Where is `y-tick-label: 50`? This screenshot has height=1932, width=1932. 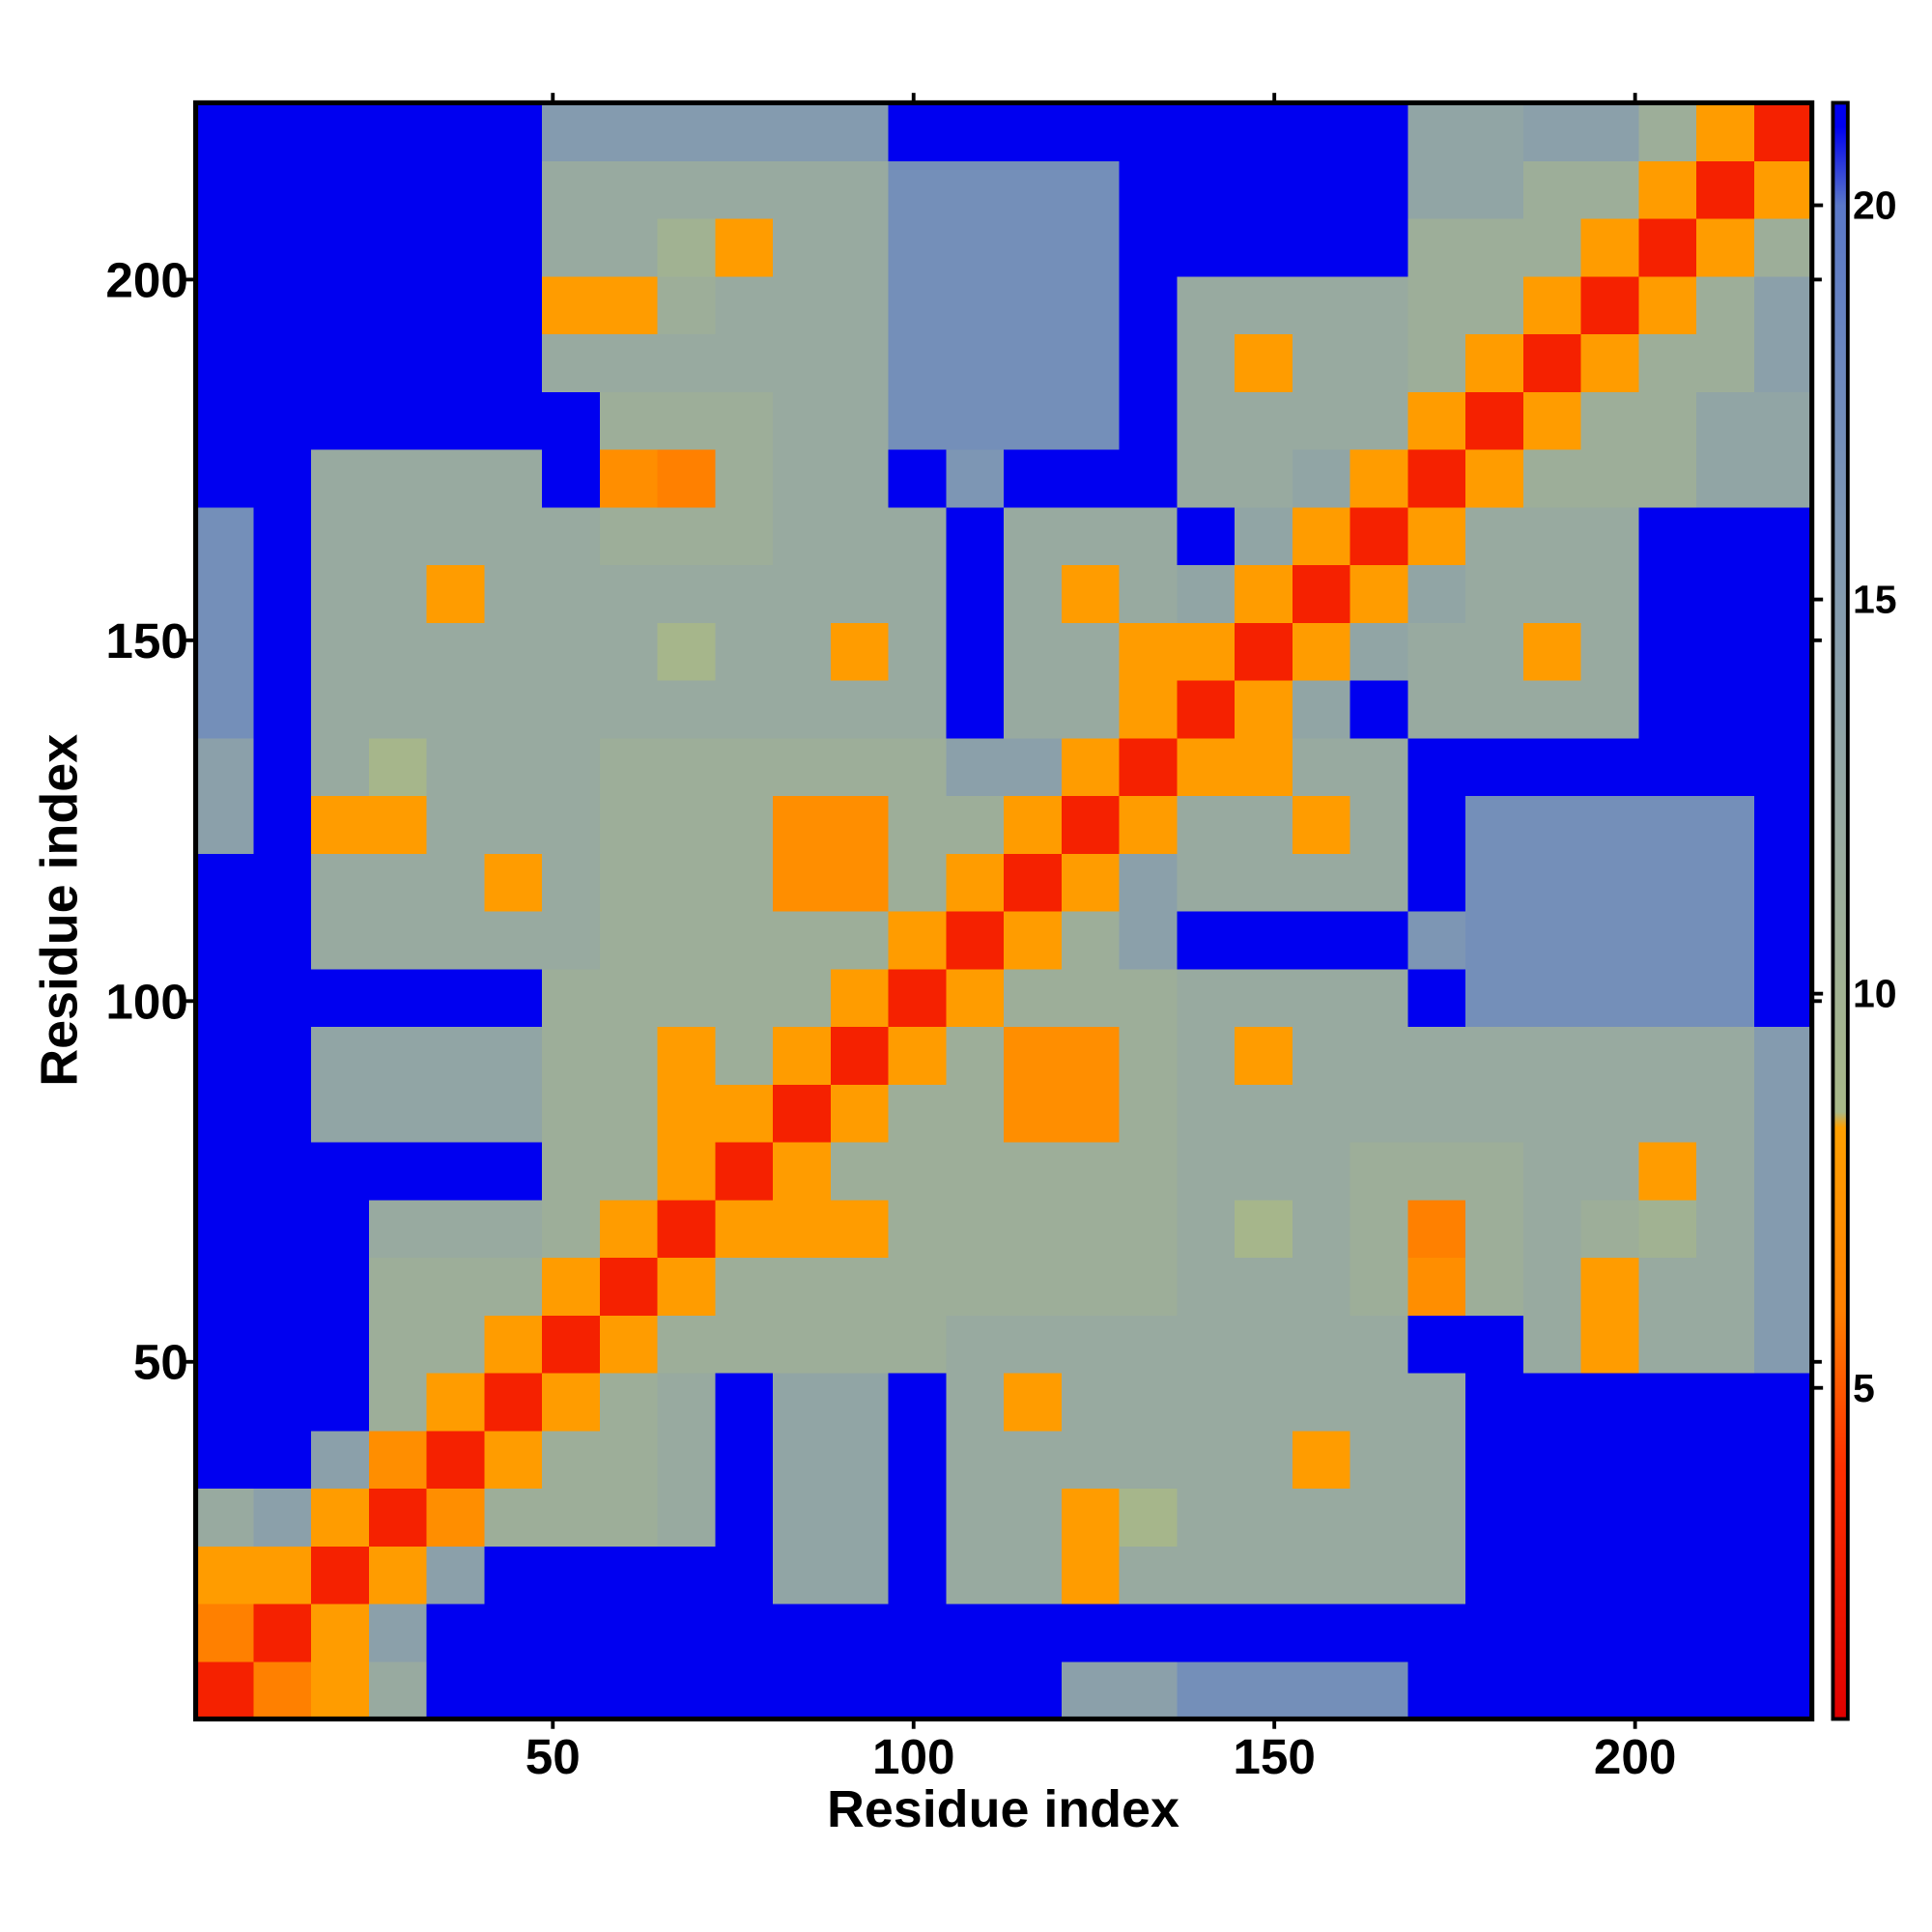 y-tick-label: 50 is located at coordinates (160, 1362).